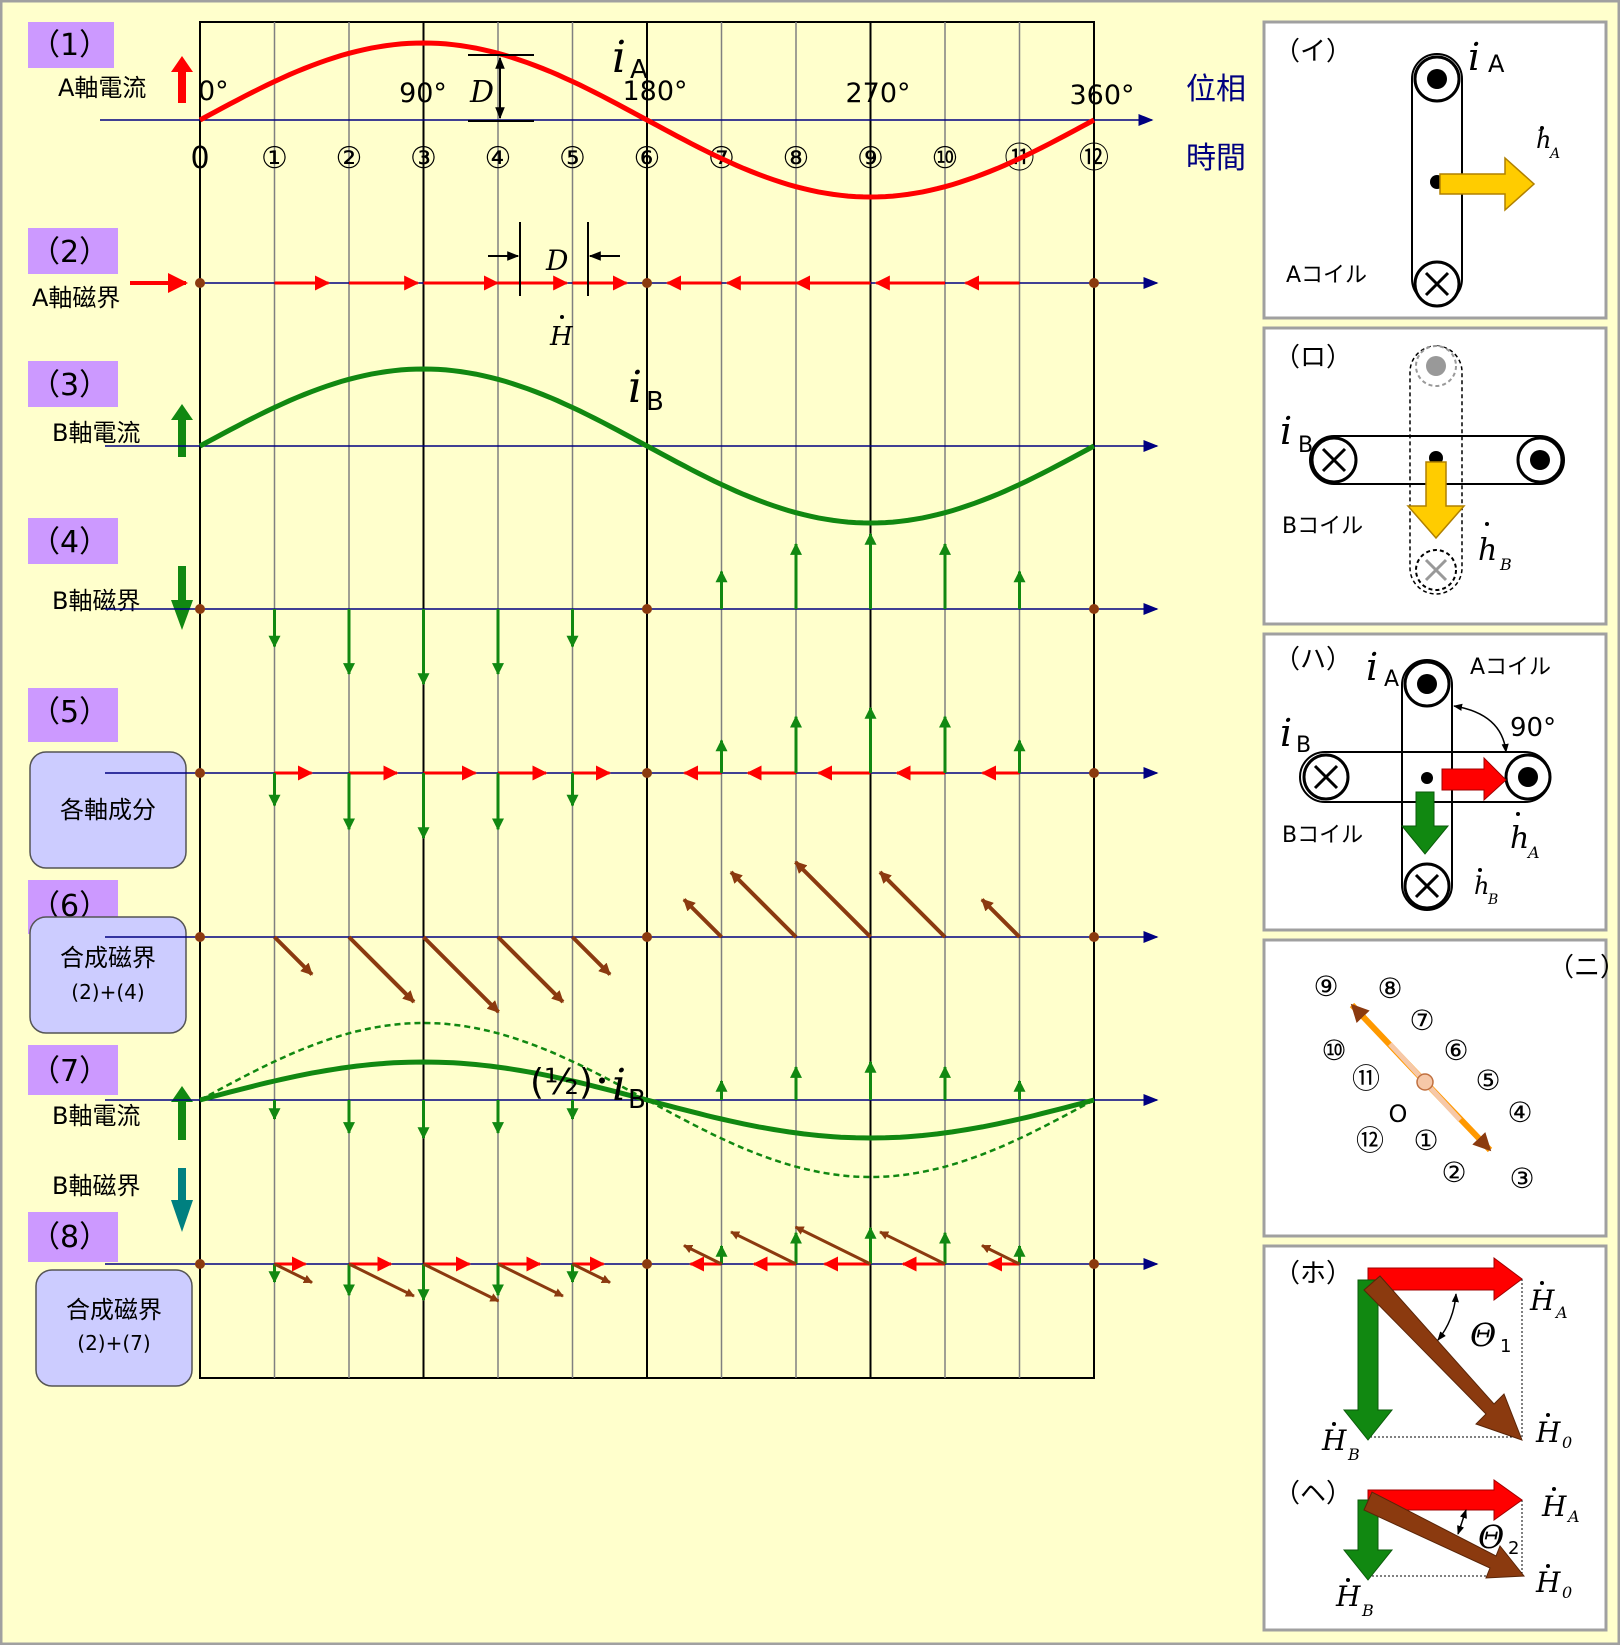 The width and height of the screenshot is (1620, 1645). What do you see at coordinates (1313, 660) in the screenshot?
I see `panel-ha-title: （ハ）` at bounding box center [1313, 660].